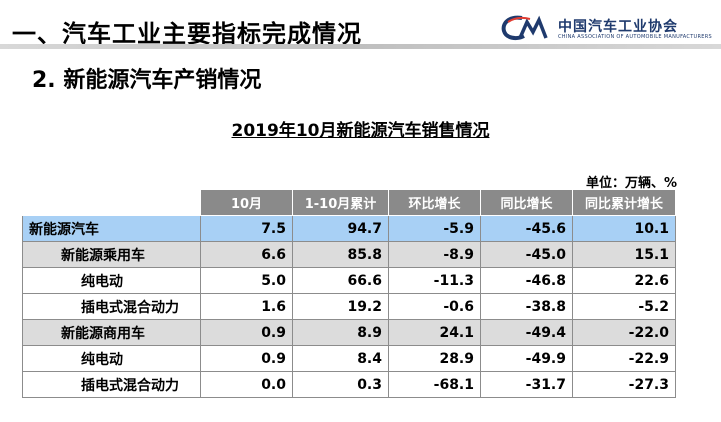 This screenshot has height=422, width=721. What do you see at coordinates (526, 358) in the screenshot?
I see `row-value-cell: -49.9` at bounding box center [526, 358].